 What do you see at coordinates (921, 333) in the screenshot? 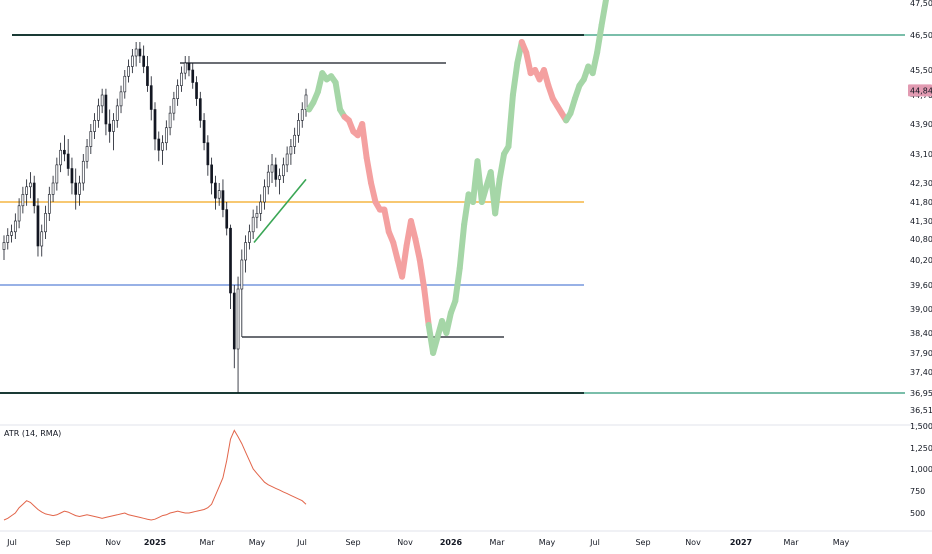
I see `price-tick-label: 38,400` at bounding box center [921, 333].